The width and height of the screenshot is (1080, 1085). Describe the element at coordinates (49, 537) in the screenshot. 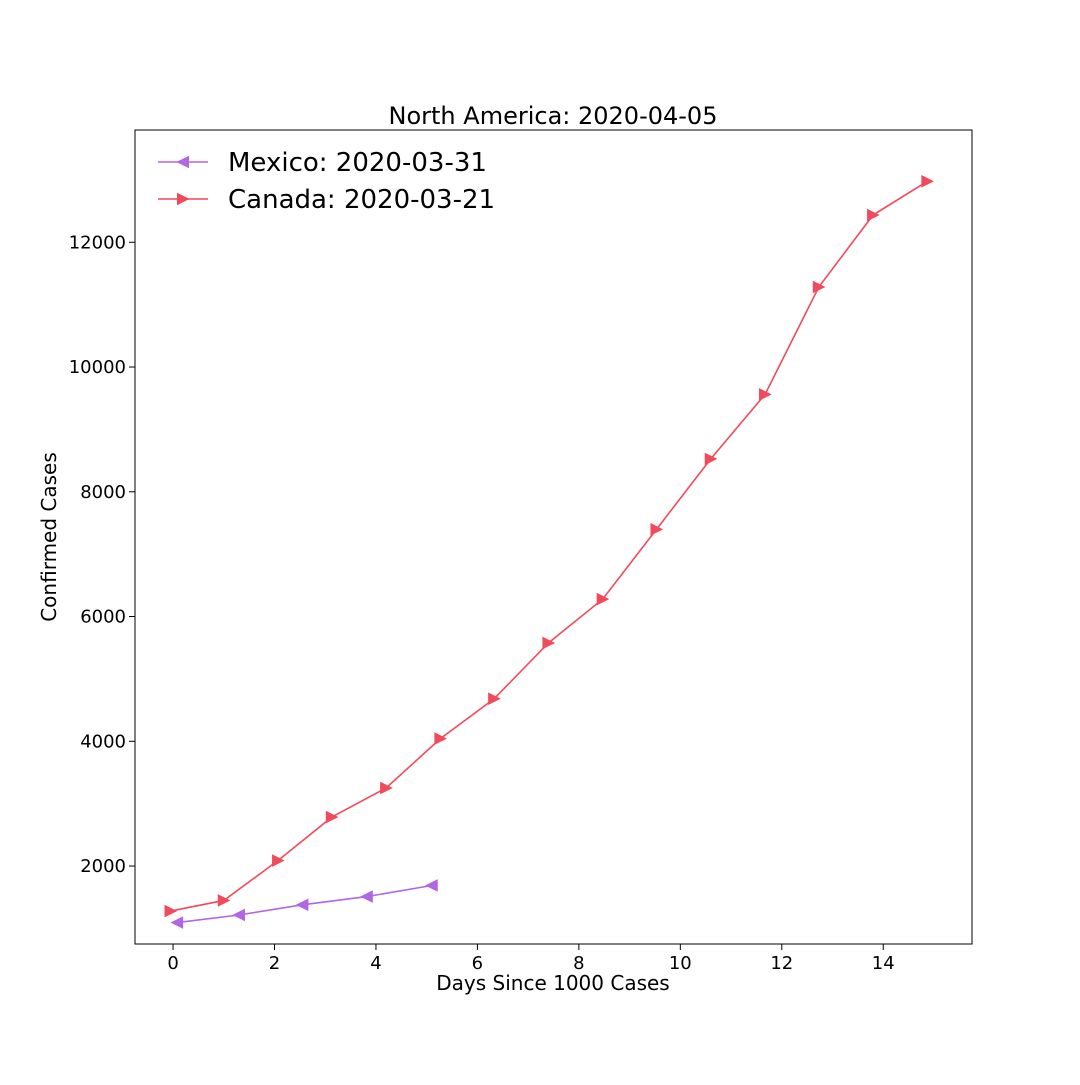

I see `y-axis-label: Confirmed Cases` at that location.